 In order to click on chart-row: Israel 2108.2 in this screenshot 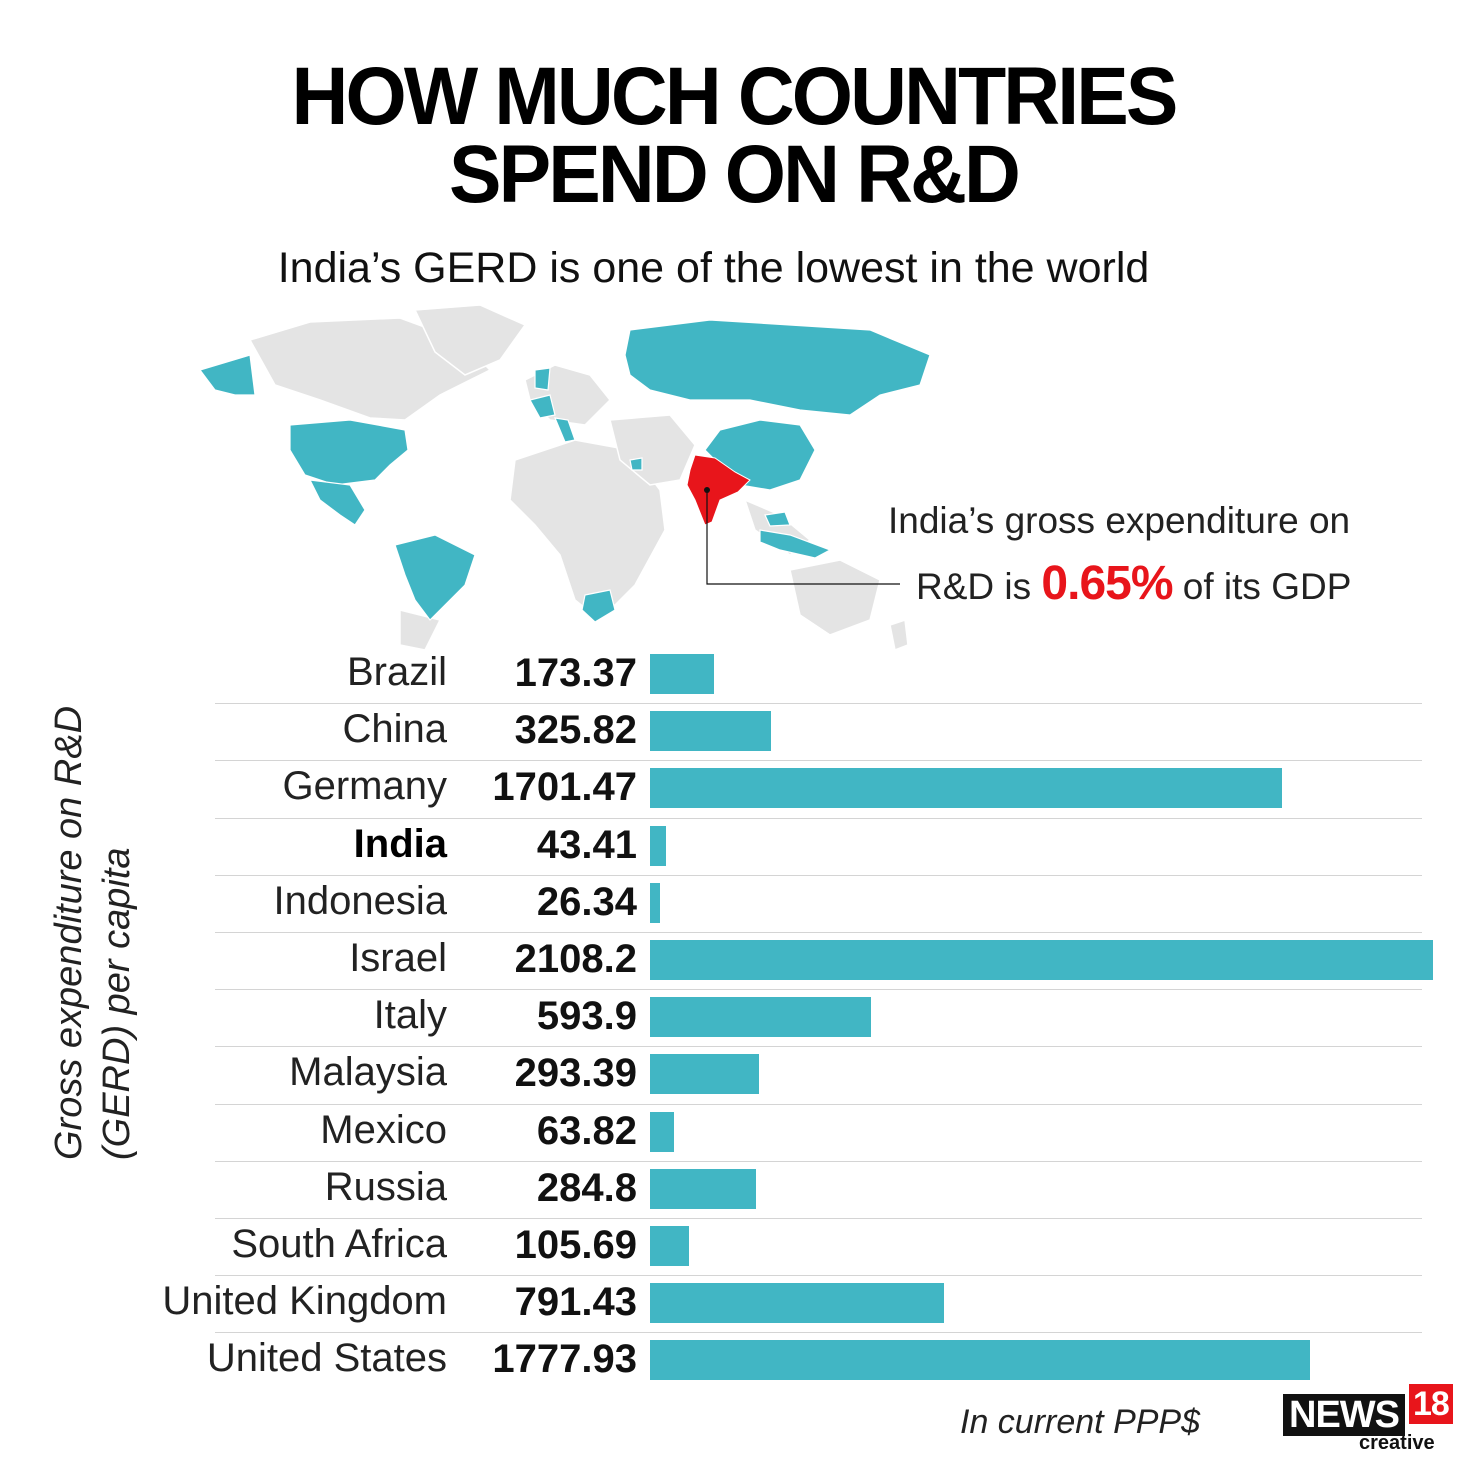, I will do `click(824, 960)`.